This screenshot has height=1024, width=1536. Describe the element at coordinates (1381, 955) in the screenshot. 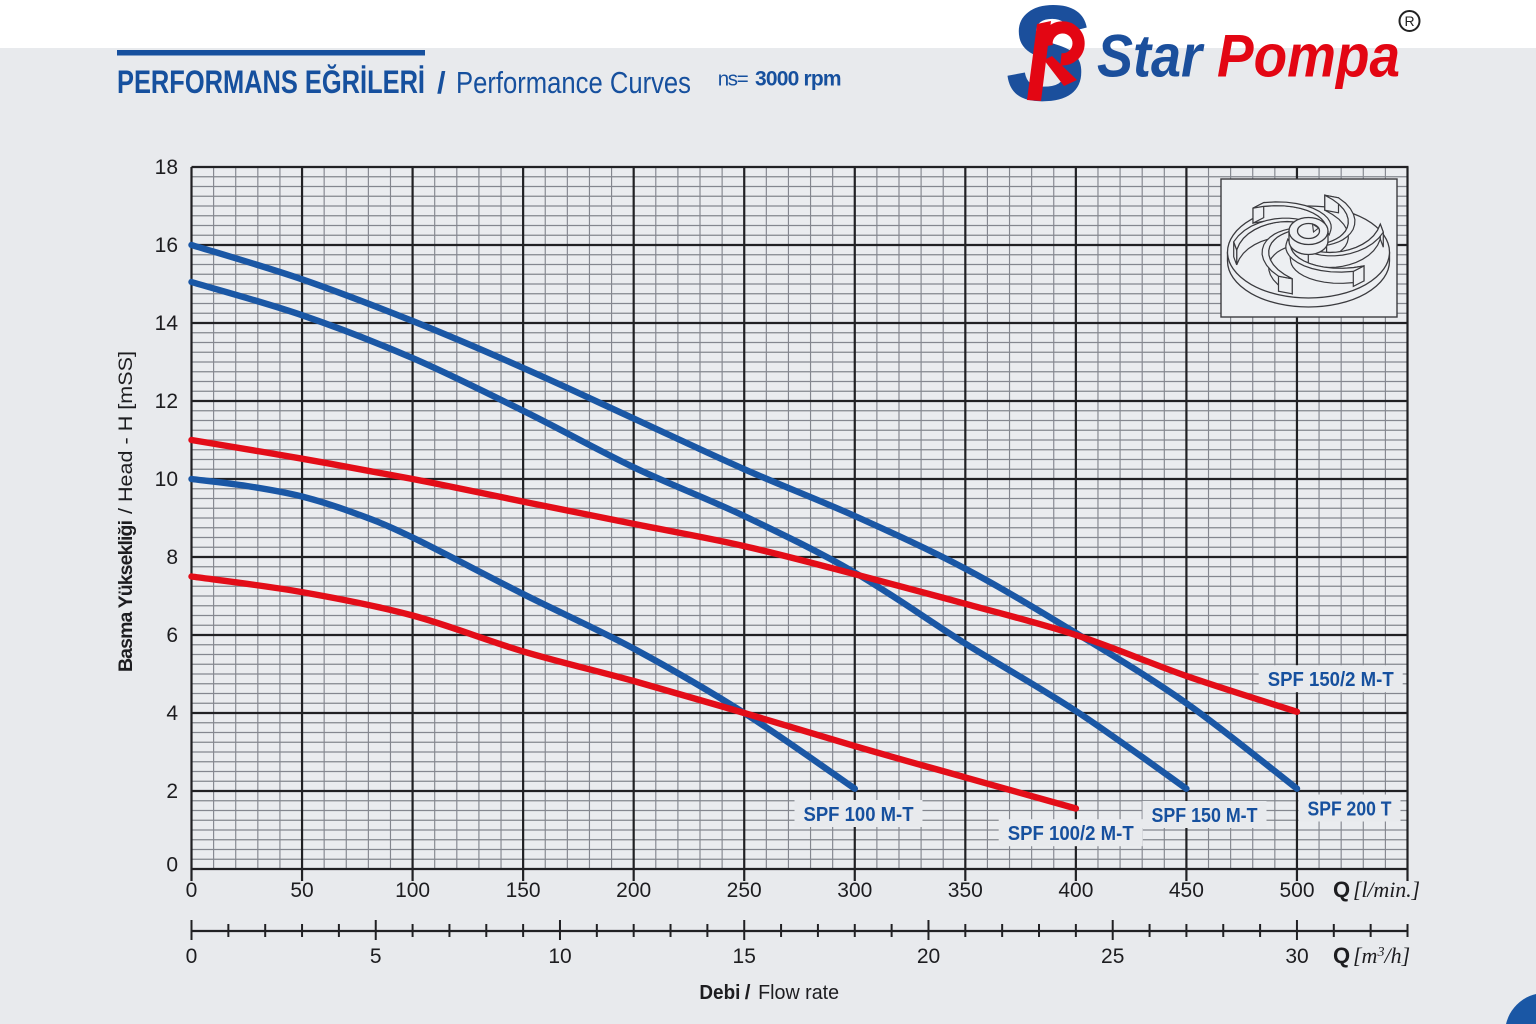

I see `svg-text: [m3/h]` at that location.